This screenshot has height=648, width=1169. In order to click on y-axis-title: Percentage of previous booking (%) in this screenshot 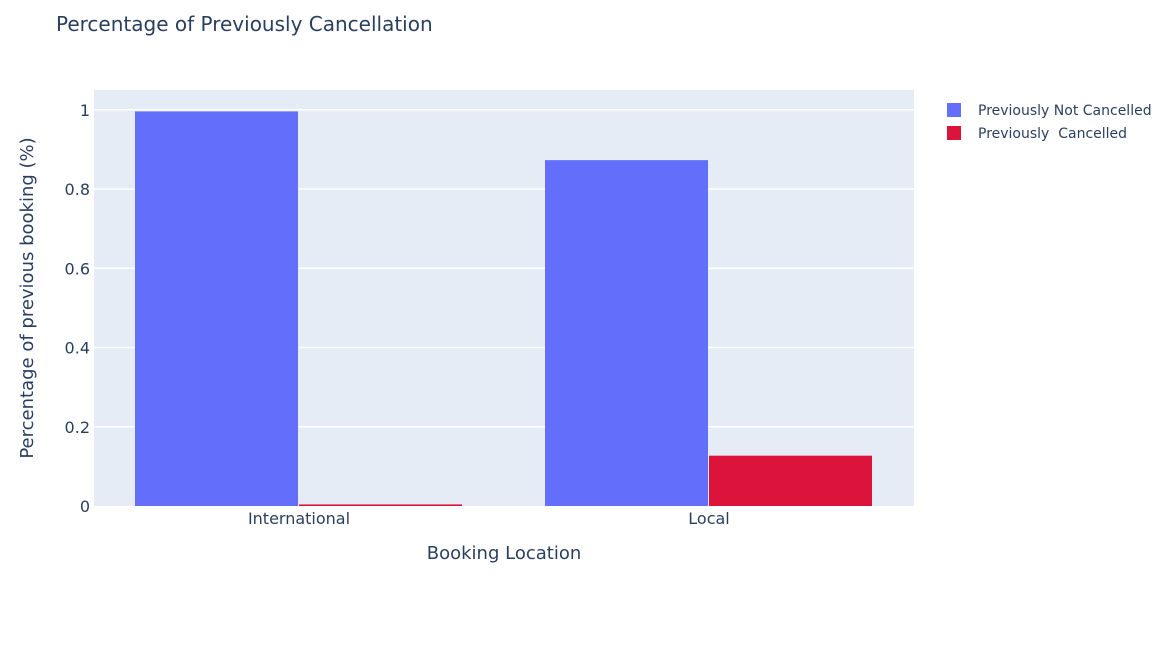, I will do `click(27, 297)`.